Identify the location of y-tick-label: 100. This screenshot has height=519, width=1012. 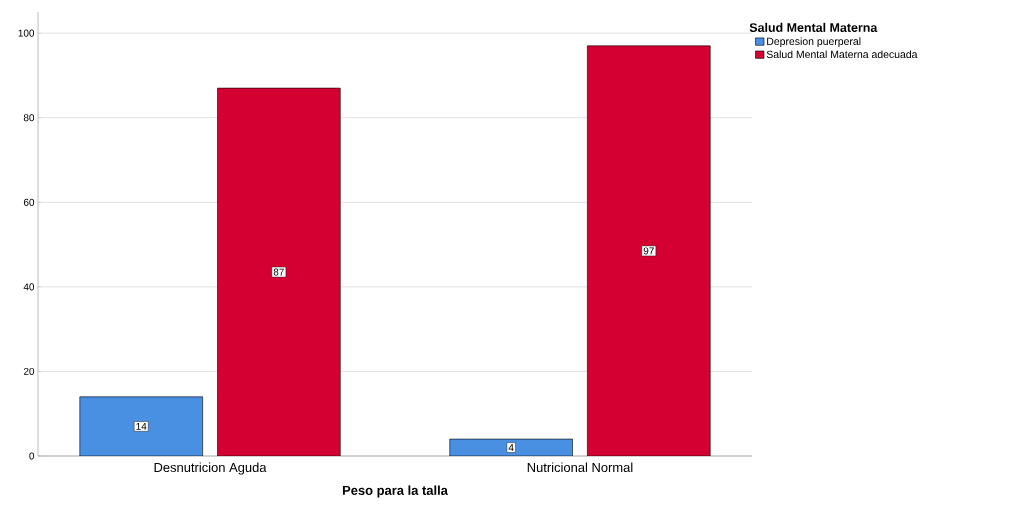
(26, 33).